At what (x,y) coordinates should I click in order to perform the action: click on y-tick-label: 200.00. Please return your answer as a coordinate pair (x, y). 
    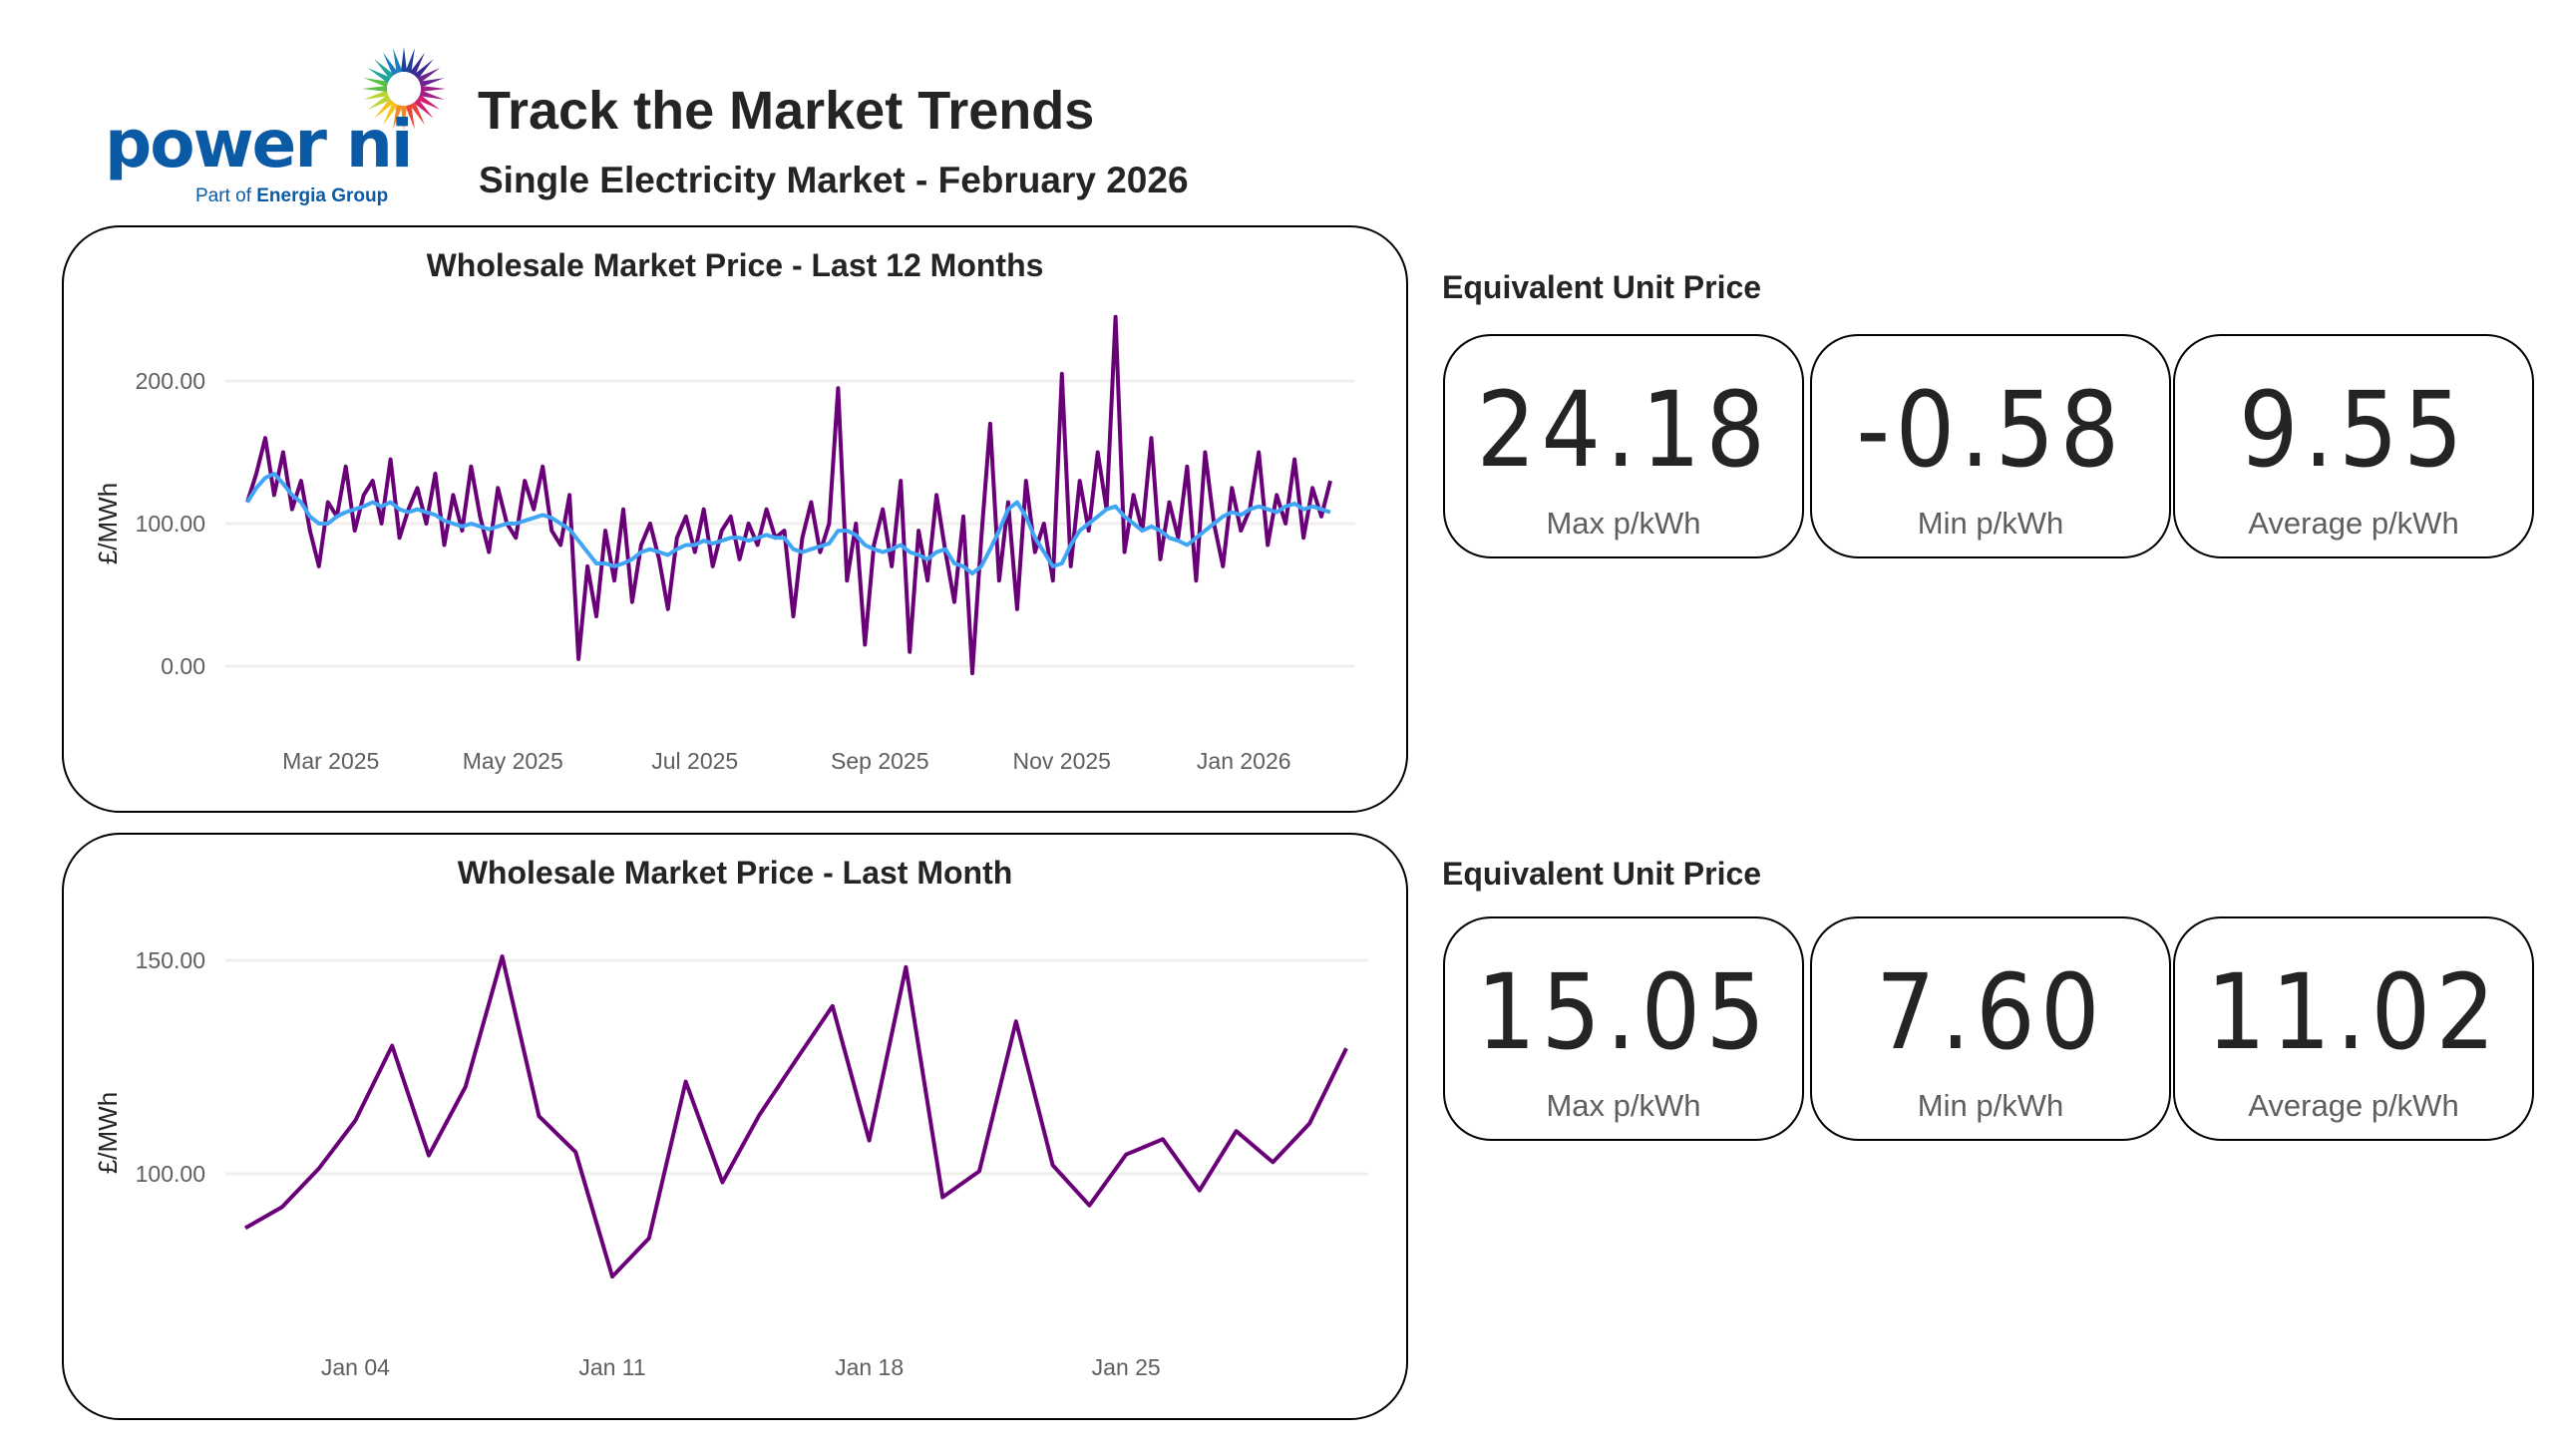
    Looking at the image, I should click on (171, 381).